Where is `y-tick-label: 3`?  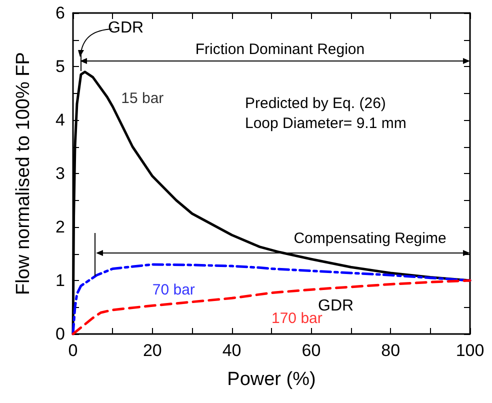
y-tick-label: 3 is located at coordinates (60, 173).